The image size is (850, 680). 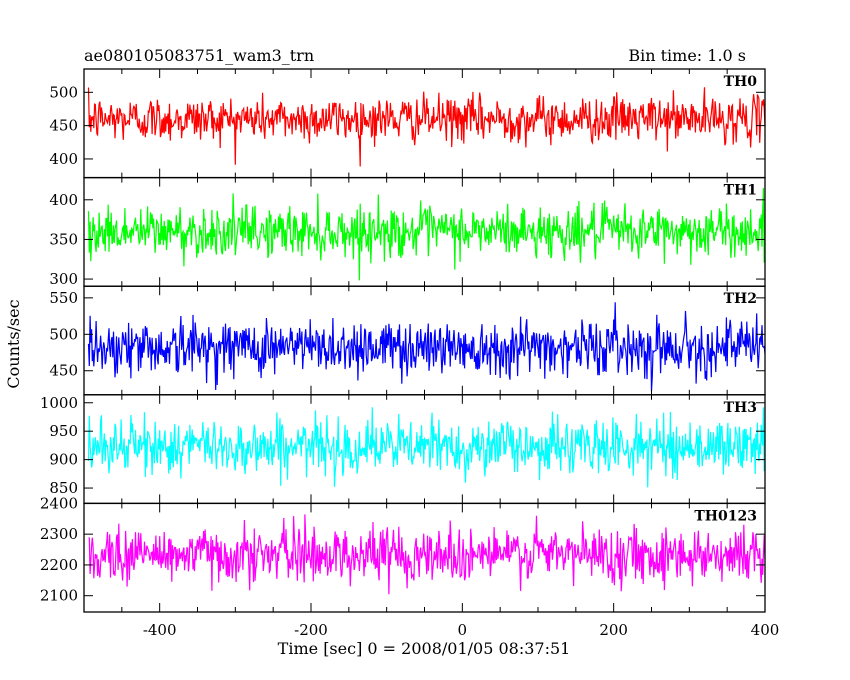 I want to click on y-tick-label: 2300, so click(x=59, y=534).